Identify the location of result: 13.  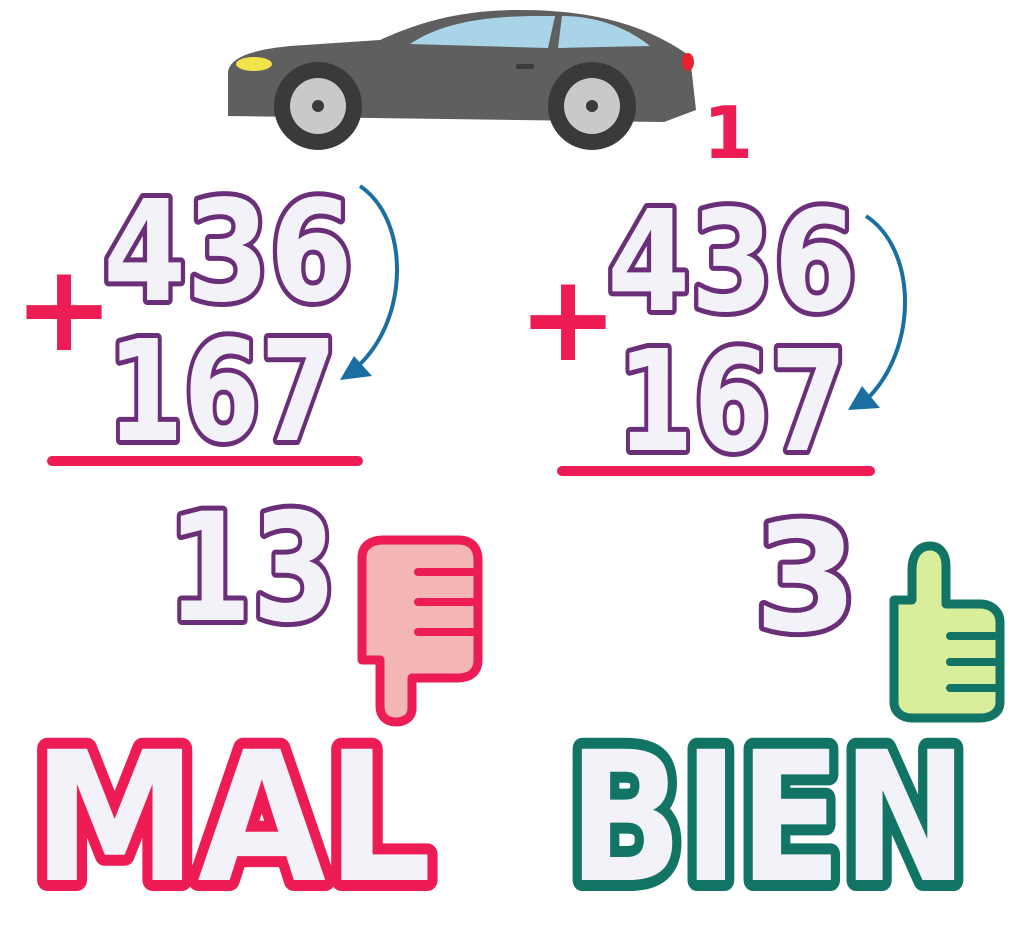
(252, 569).